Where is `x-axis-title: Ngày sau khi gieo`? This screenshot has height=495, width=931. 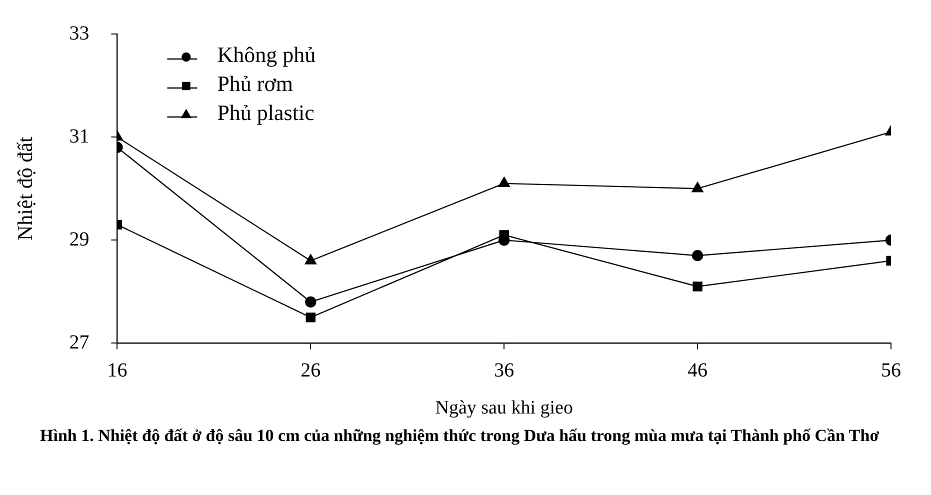
x-axis-title: Ngày sau khi gieo is located at coordinates (504, 408).